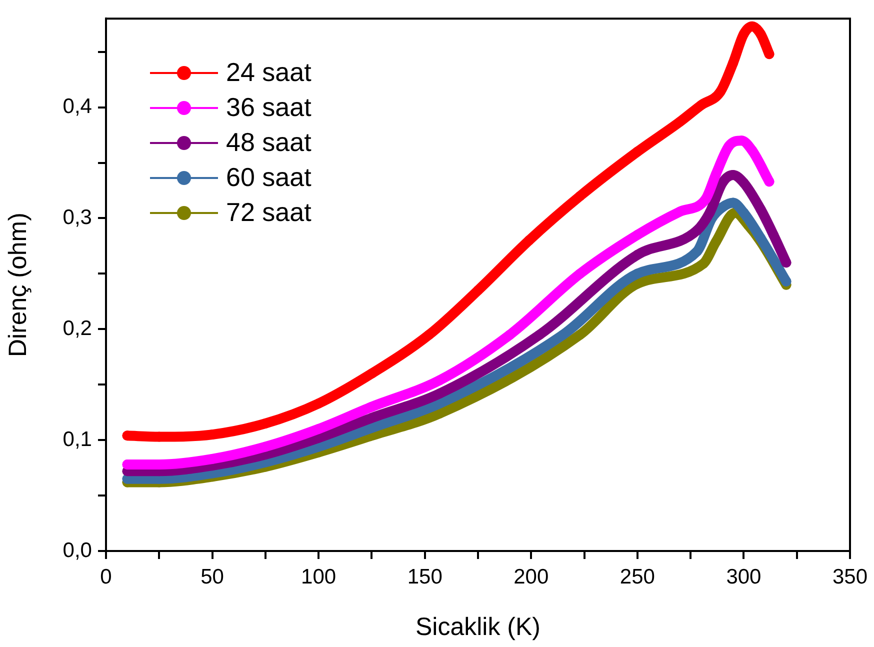 The width and height of the screenshot is (874, 647). I want to click on legend-label: 60 saat, so click(269, 177).